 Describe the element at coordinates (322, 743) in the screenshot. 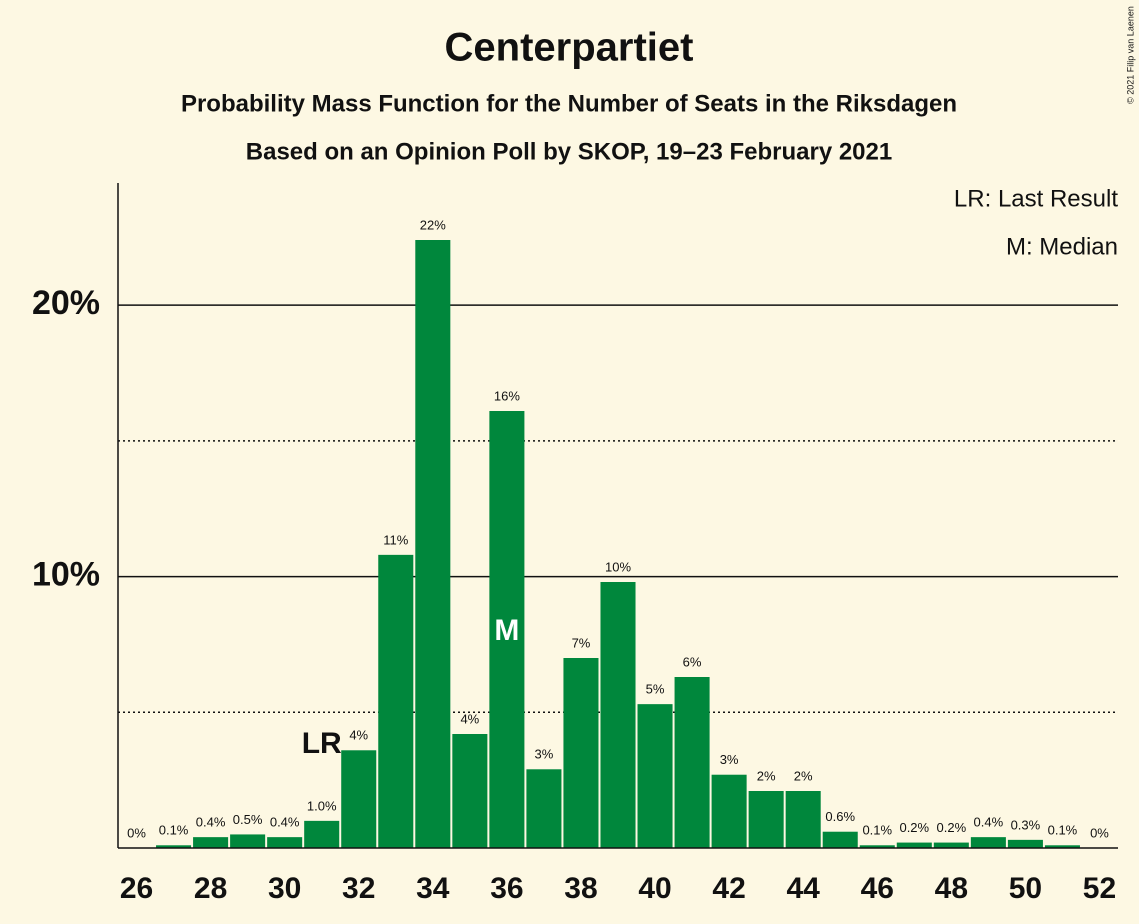

I see `annotation: LR` at that location.